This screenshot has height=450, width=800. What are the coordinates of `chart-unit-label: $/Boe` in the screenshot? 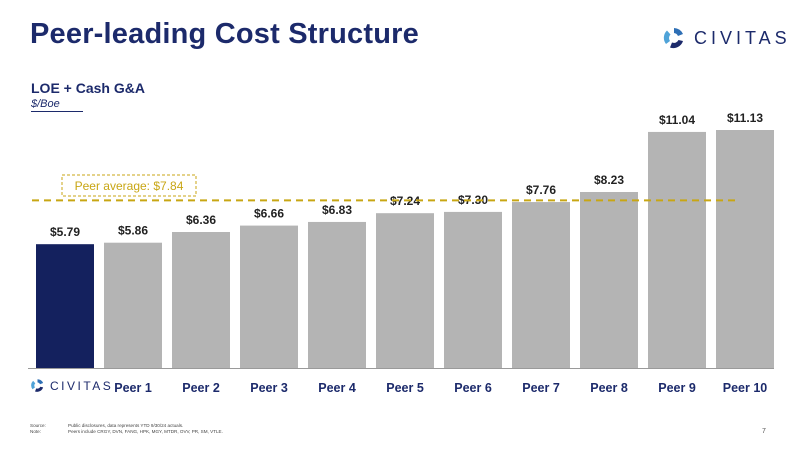 It's located at (57, 105).